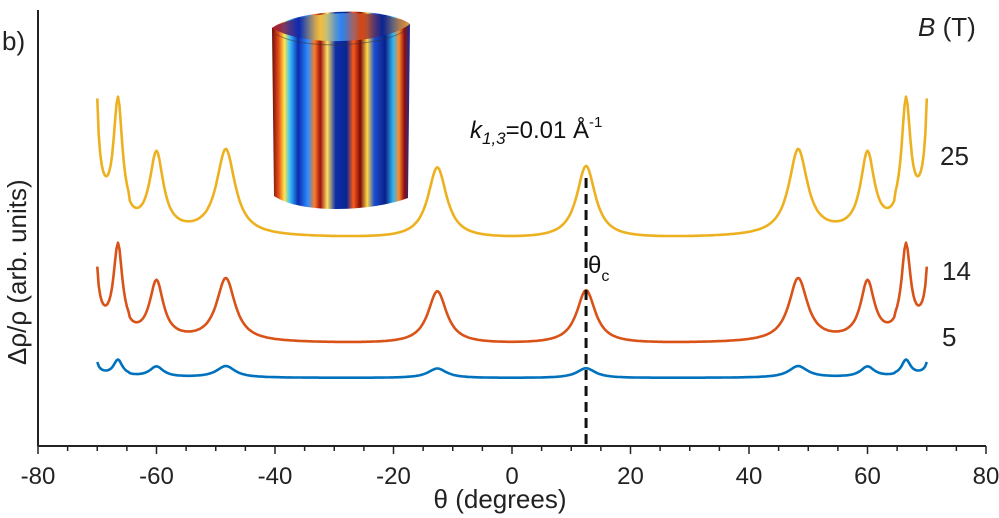 The width and height of the screenshot is (999, 518). I want to click on x-tick-label: 0, so click(511, 476).